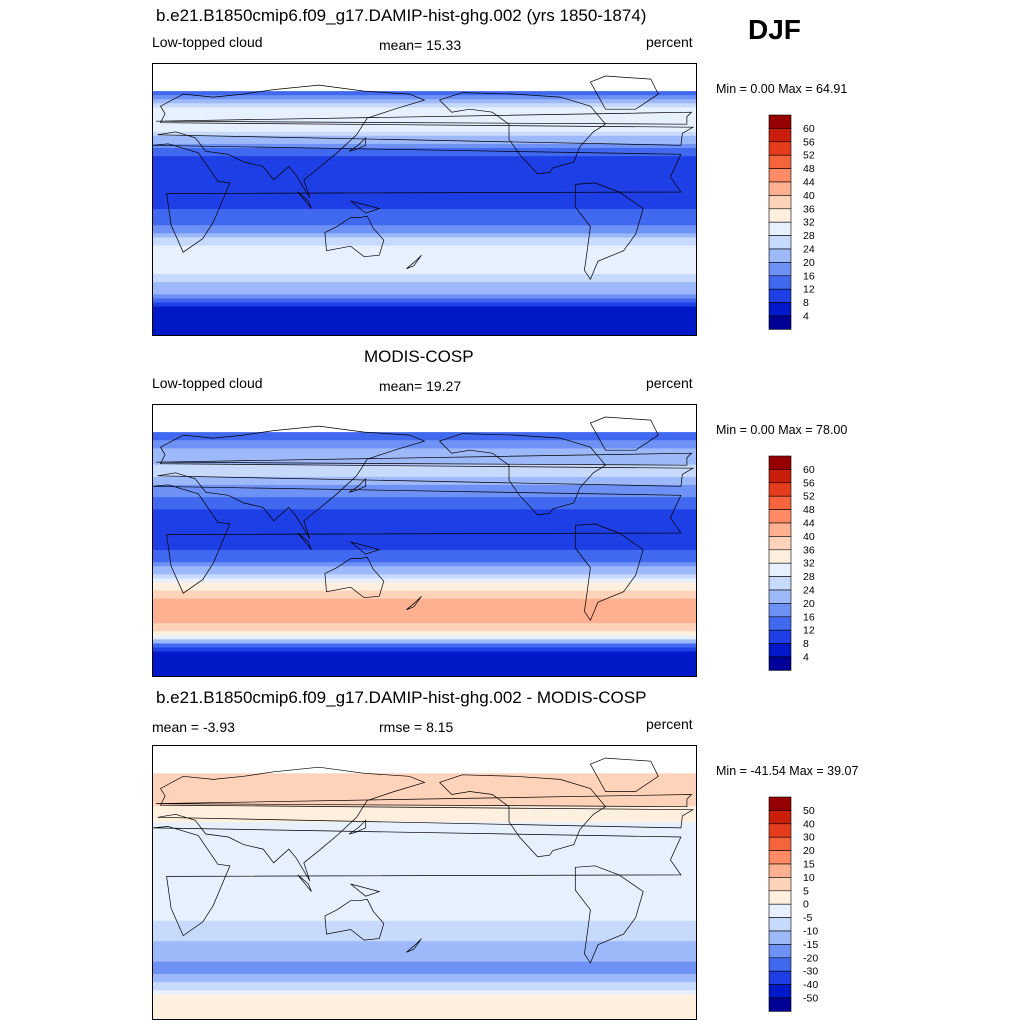  Describe the element at coordinates (809, 811) in the screenshot. I see `colorbar-tick-label: 50` at that location.